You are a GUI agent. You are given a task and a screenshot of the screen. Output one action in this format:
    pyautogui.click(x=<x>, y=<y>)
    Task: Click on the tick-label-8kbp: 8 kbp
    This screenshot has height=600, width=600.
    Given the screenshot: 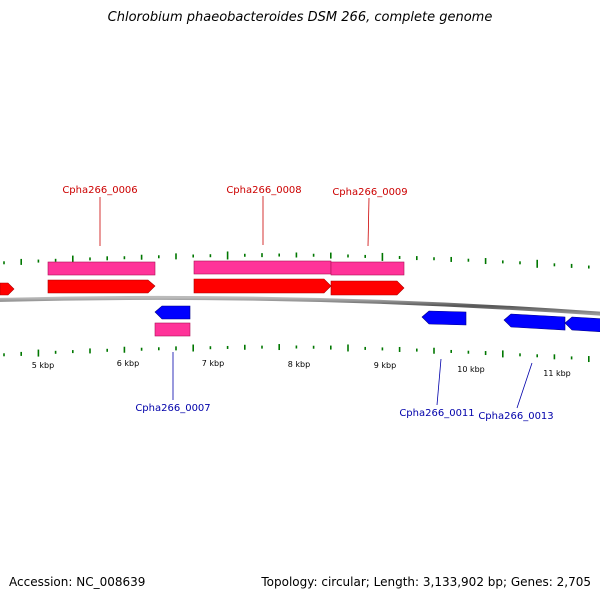 What is the action you would take?
    pyautogui.click(x=299, y=364)
    